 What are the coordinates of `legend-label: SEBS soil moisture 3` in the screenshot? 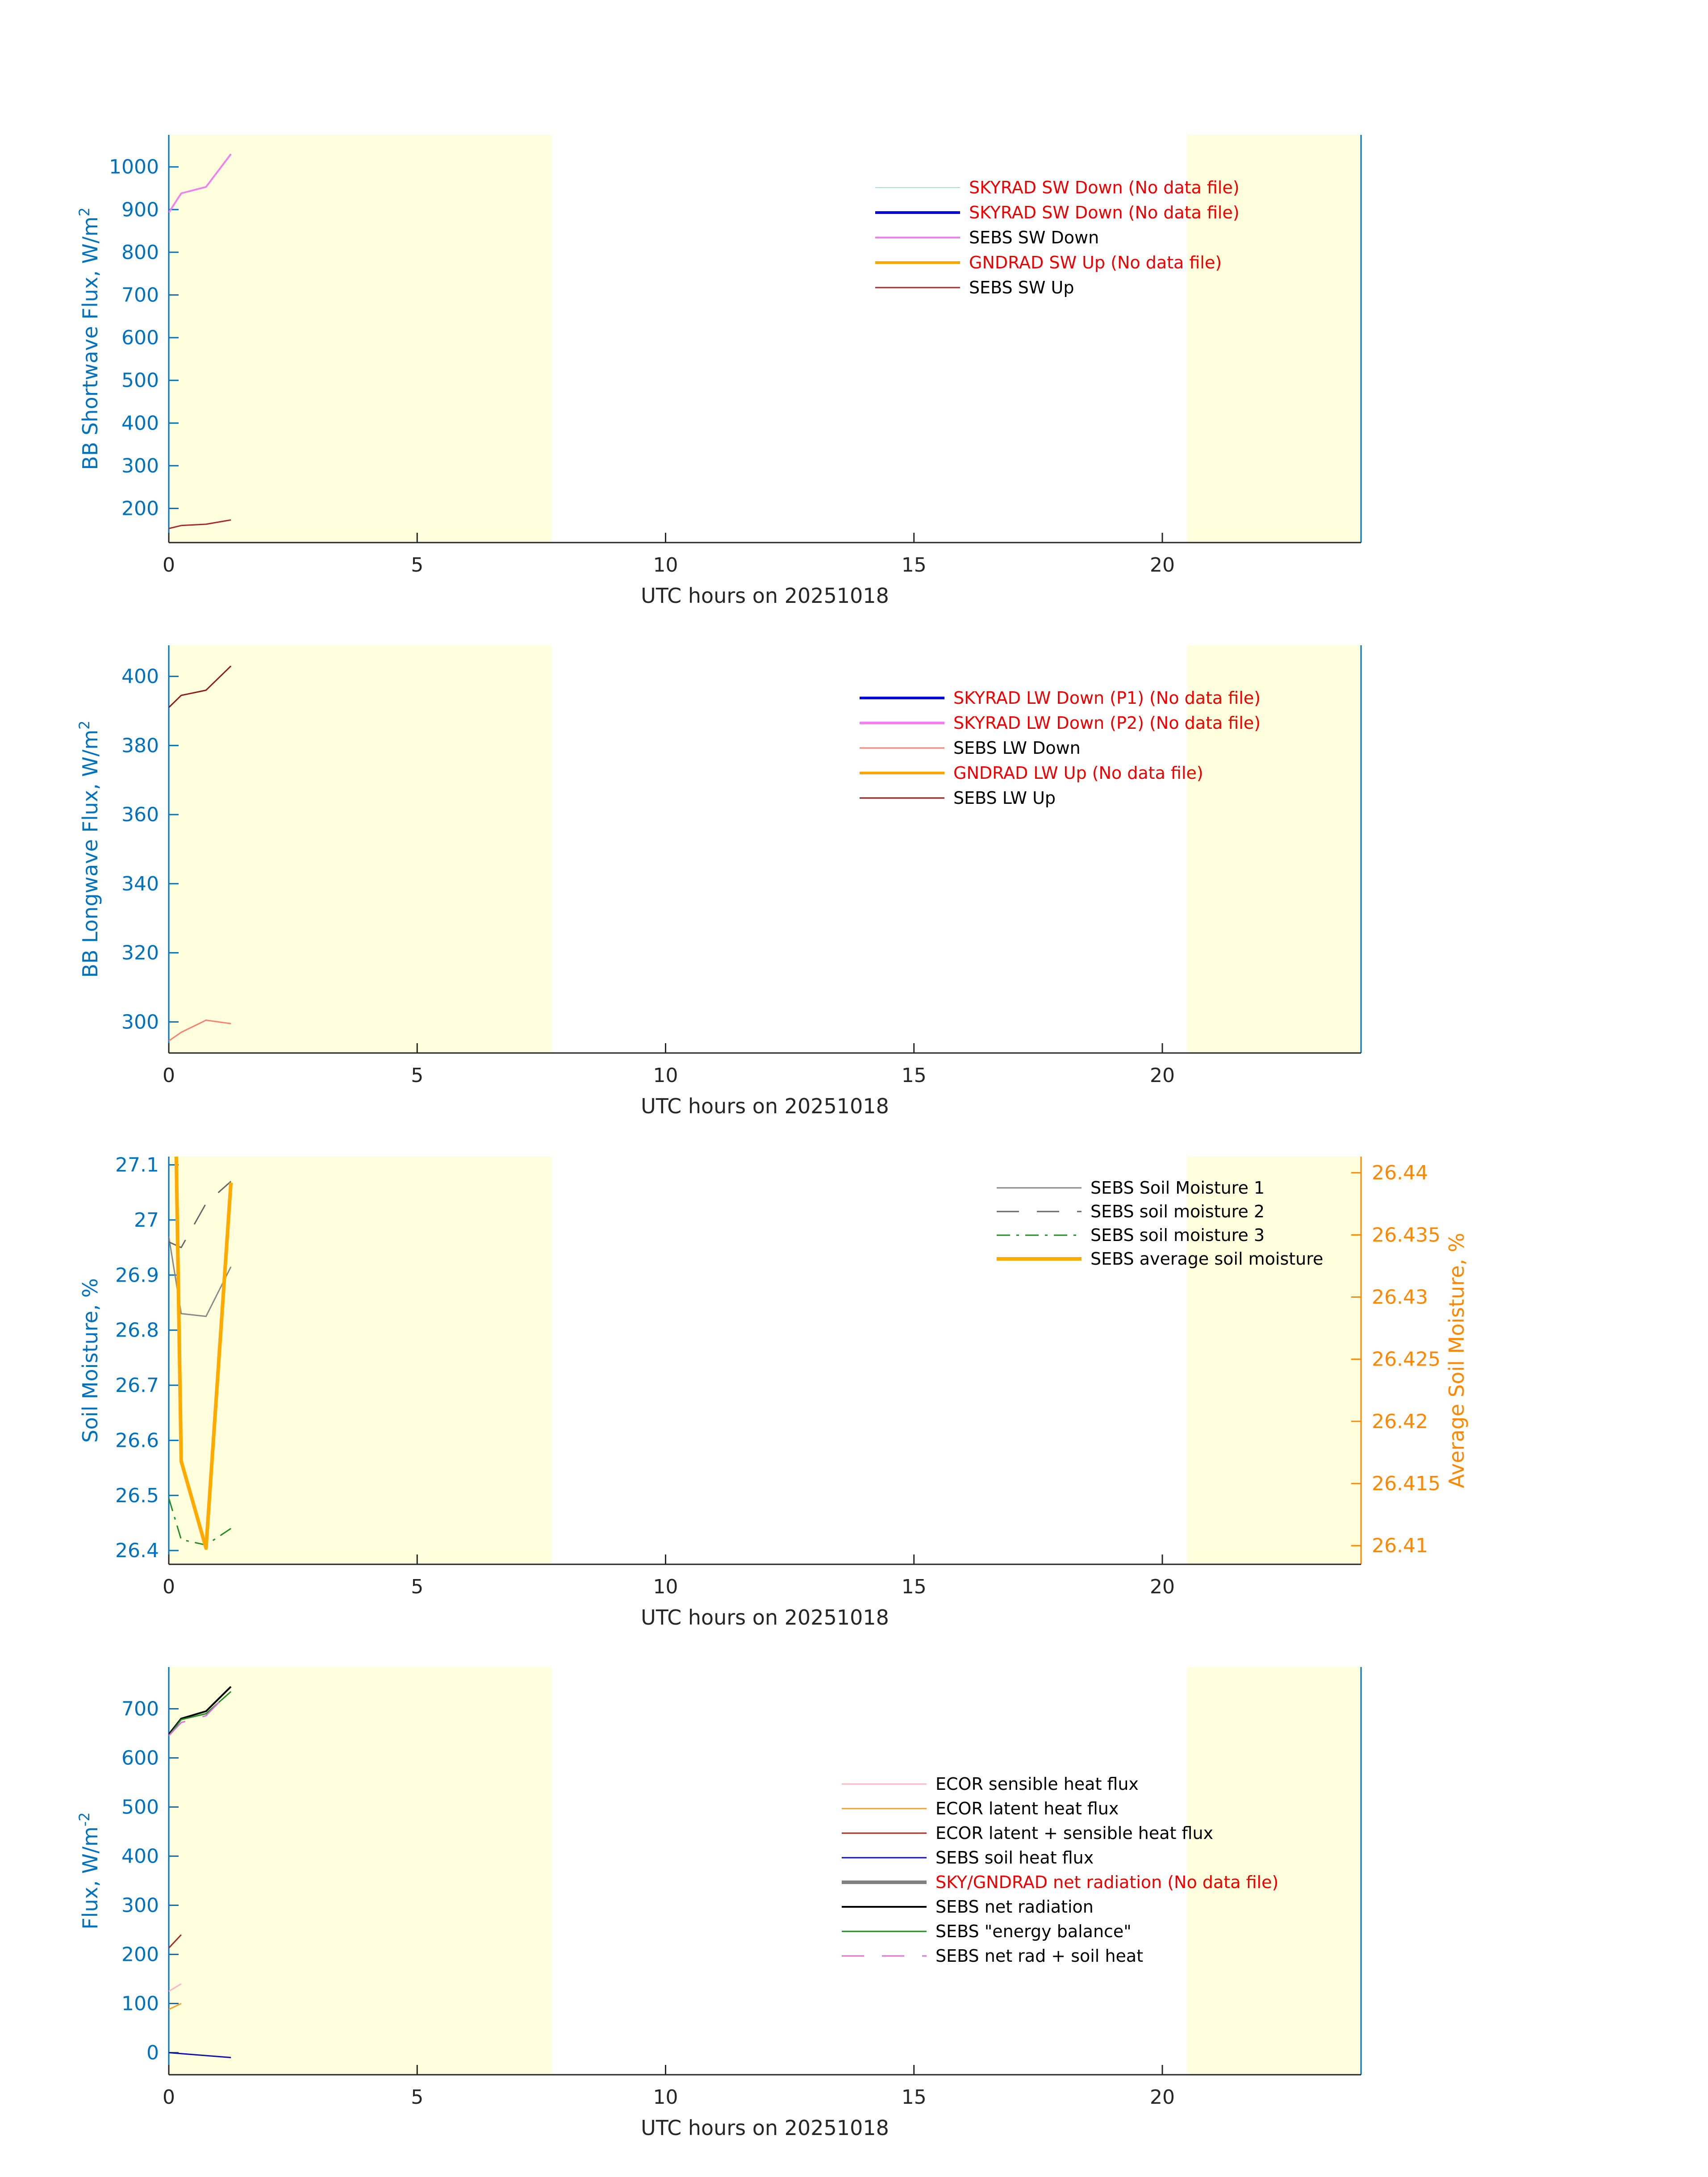 It's located at (1177, 1235).